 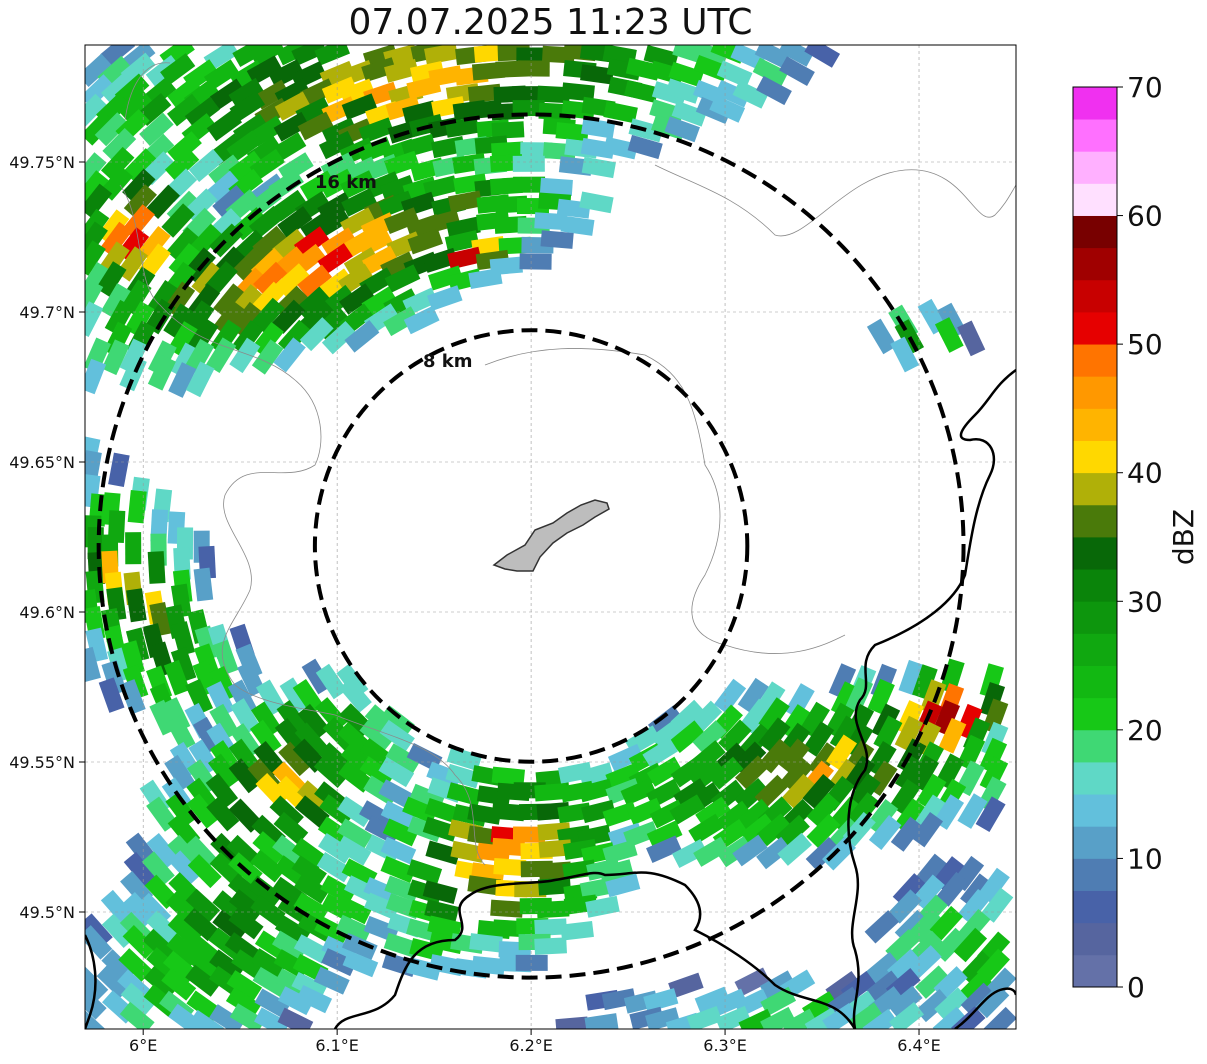 What do you see at coordinates (42, 162) in the screenshot?
I see `lat-tick-label: 49.75°N` at bounding box center [42, 162].